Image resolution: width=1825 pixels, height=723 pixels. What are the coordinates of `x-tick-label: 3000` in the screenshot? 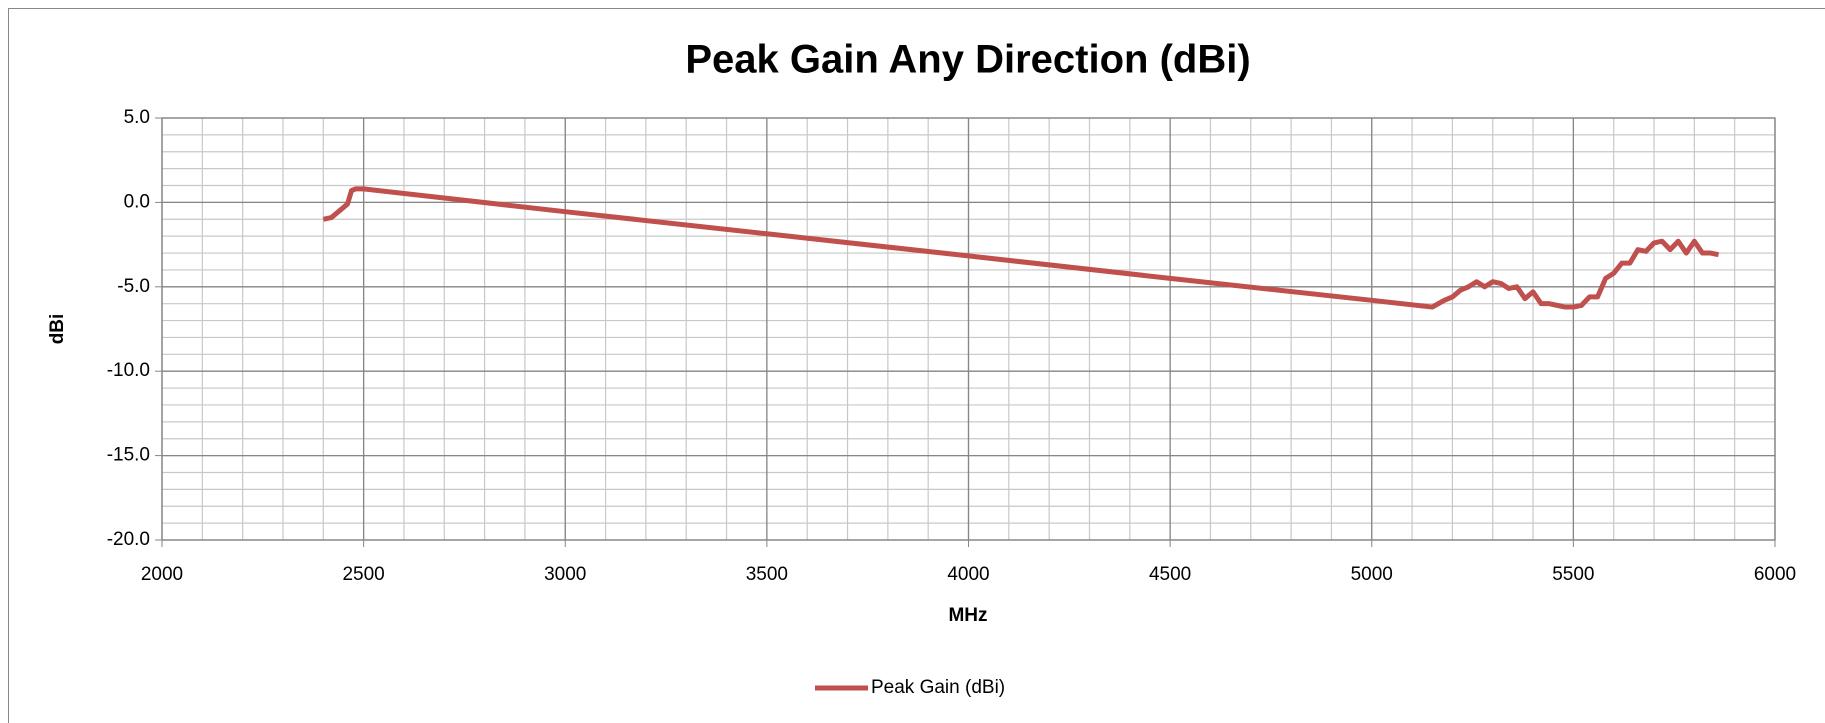 It's located at (565, 574).